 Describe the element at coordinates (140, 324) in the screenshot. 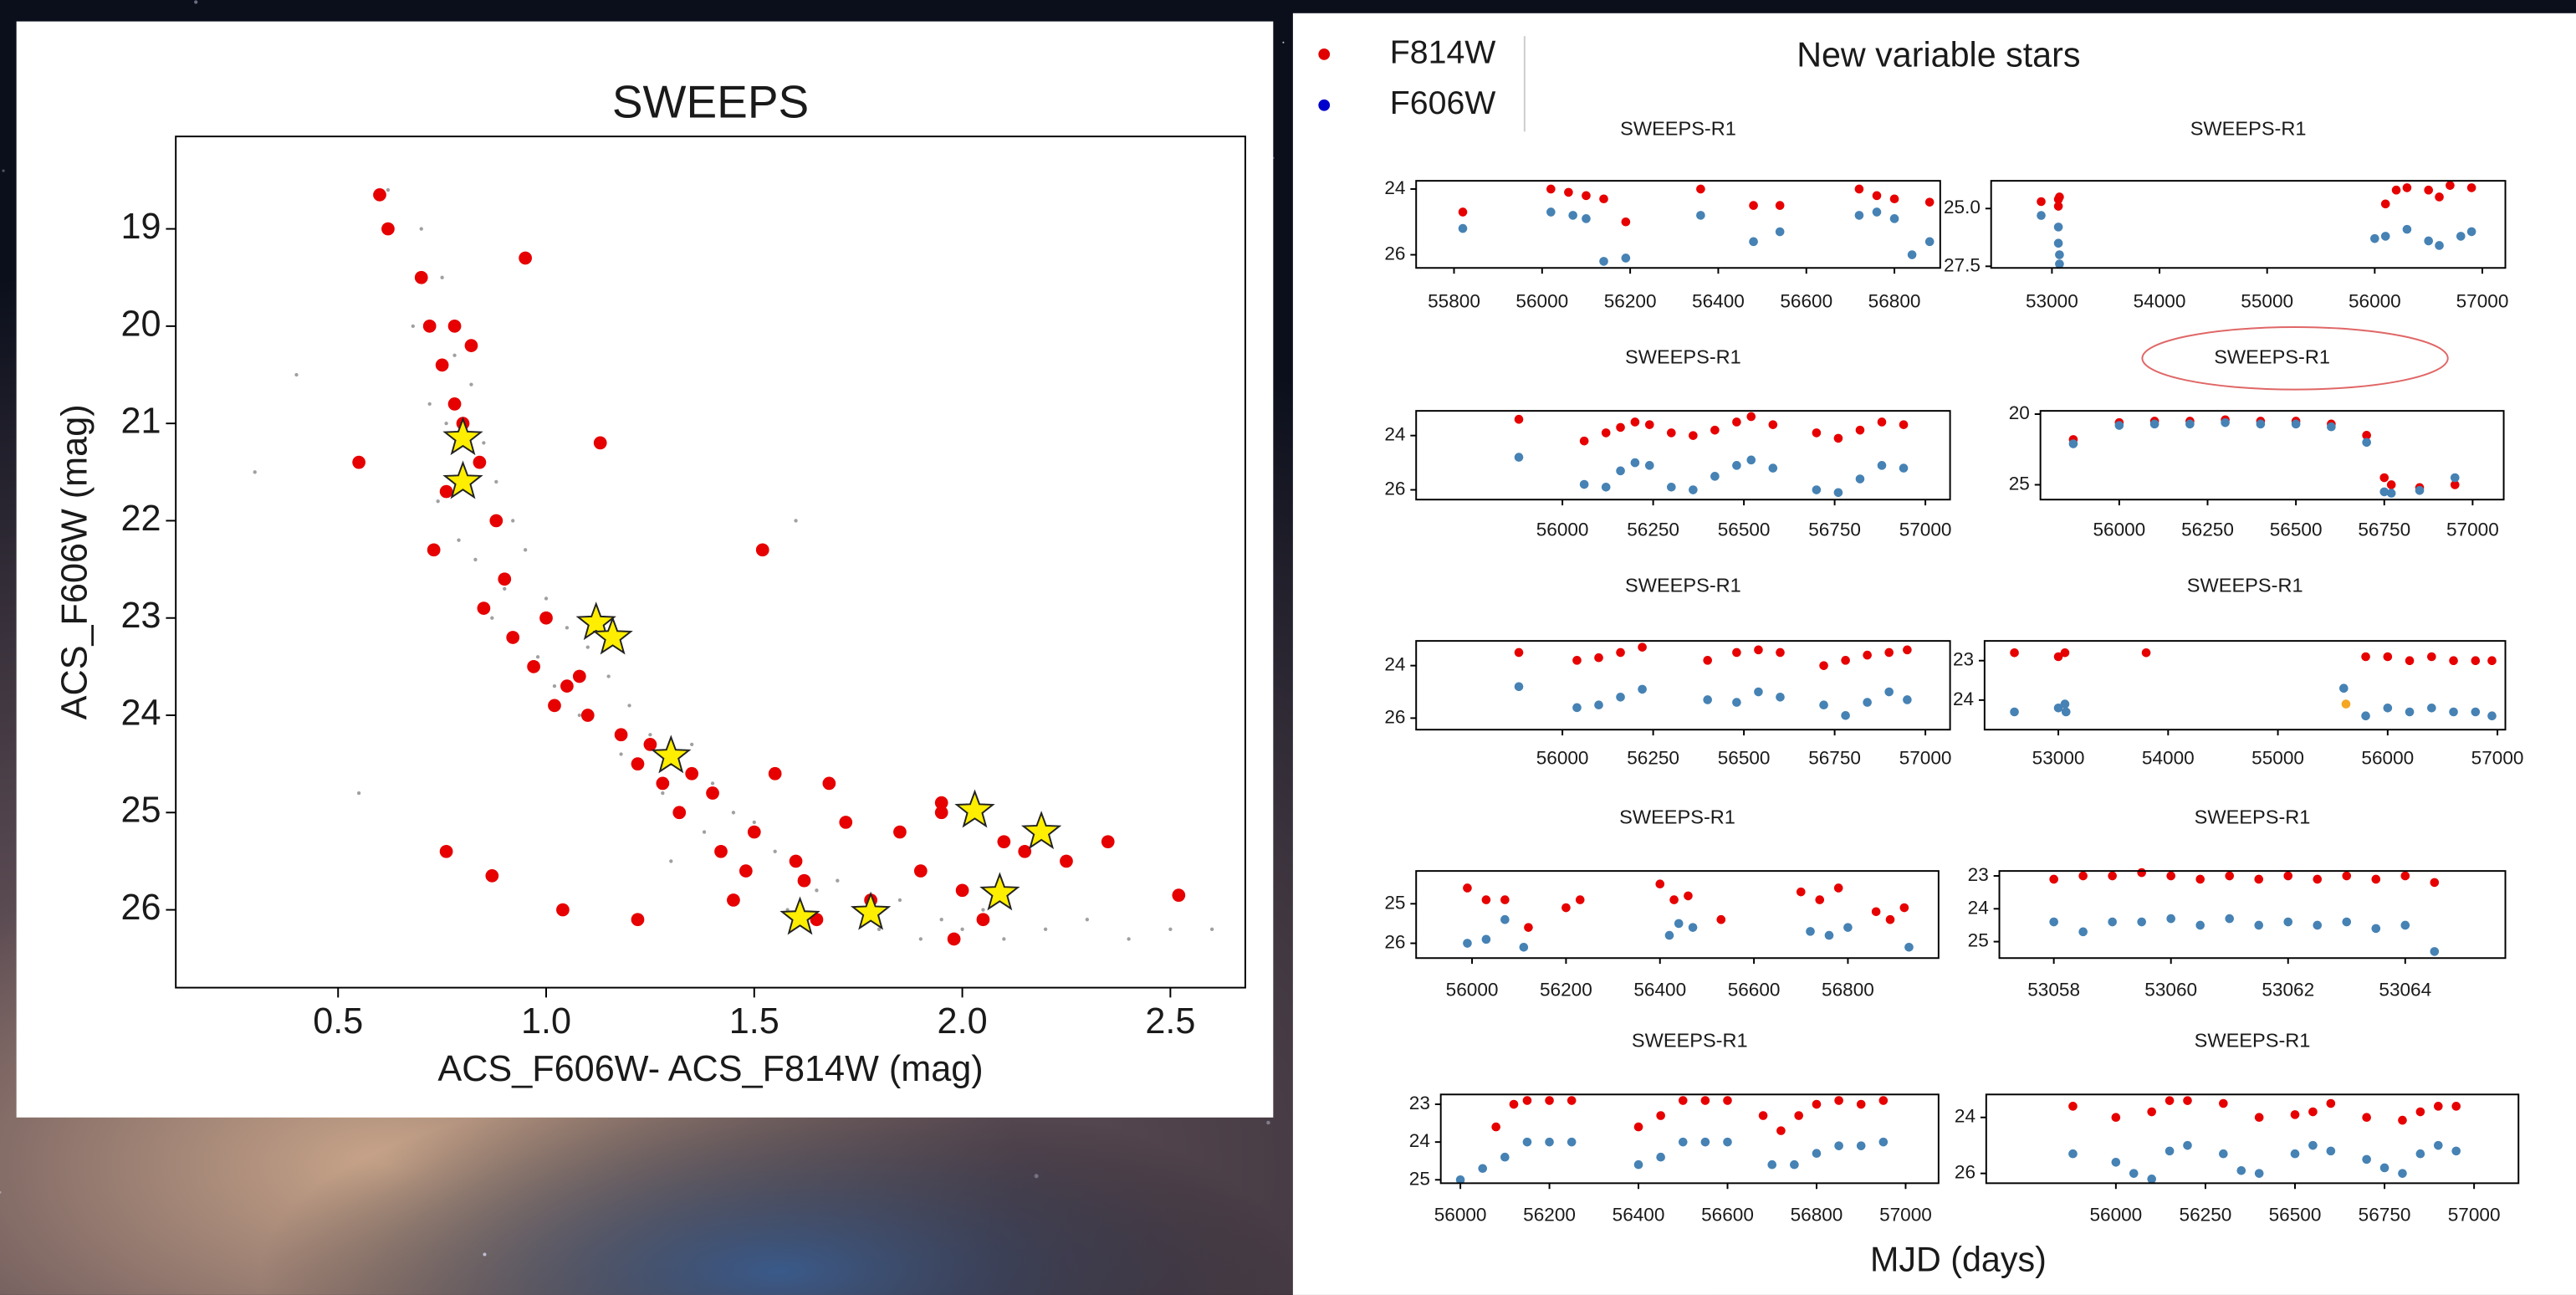

I see `y-tick-label: 20` at that location.